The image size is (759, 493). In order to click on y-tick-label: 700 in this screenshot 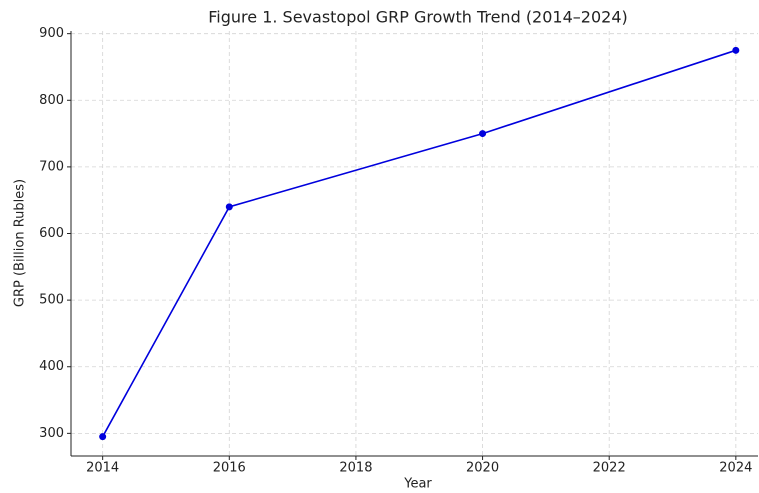, I will do `click(51, 166)`.